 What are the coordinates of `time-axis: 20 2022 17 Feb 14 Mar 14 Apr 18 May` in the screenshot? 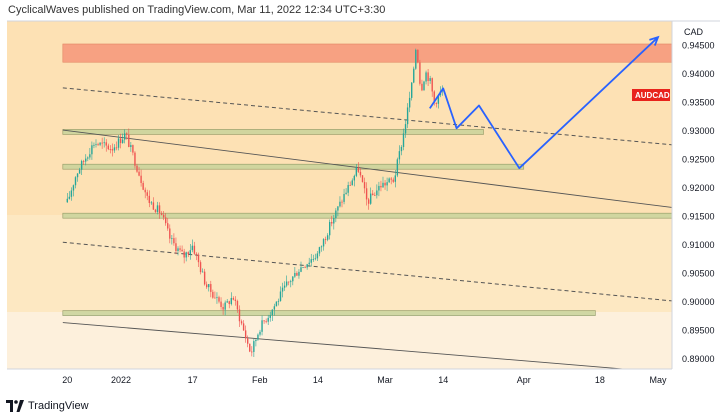 It's located at (336, 379).